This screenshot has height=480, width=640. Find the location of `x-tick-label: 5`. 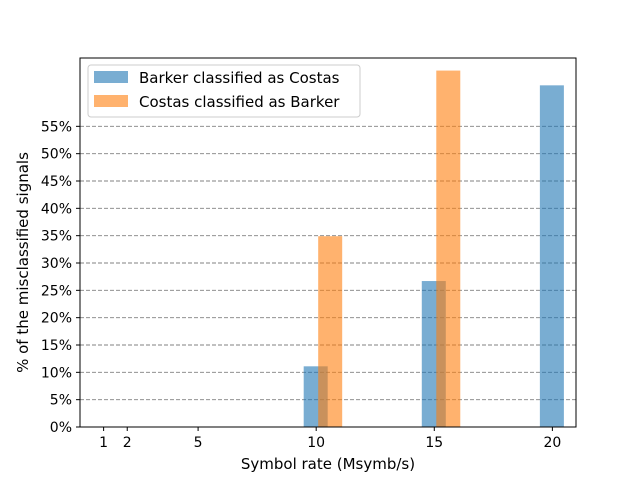

x-tick-label: 5 is located at coordinates (198, 443).